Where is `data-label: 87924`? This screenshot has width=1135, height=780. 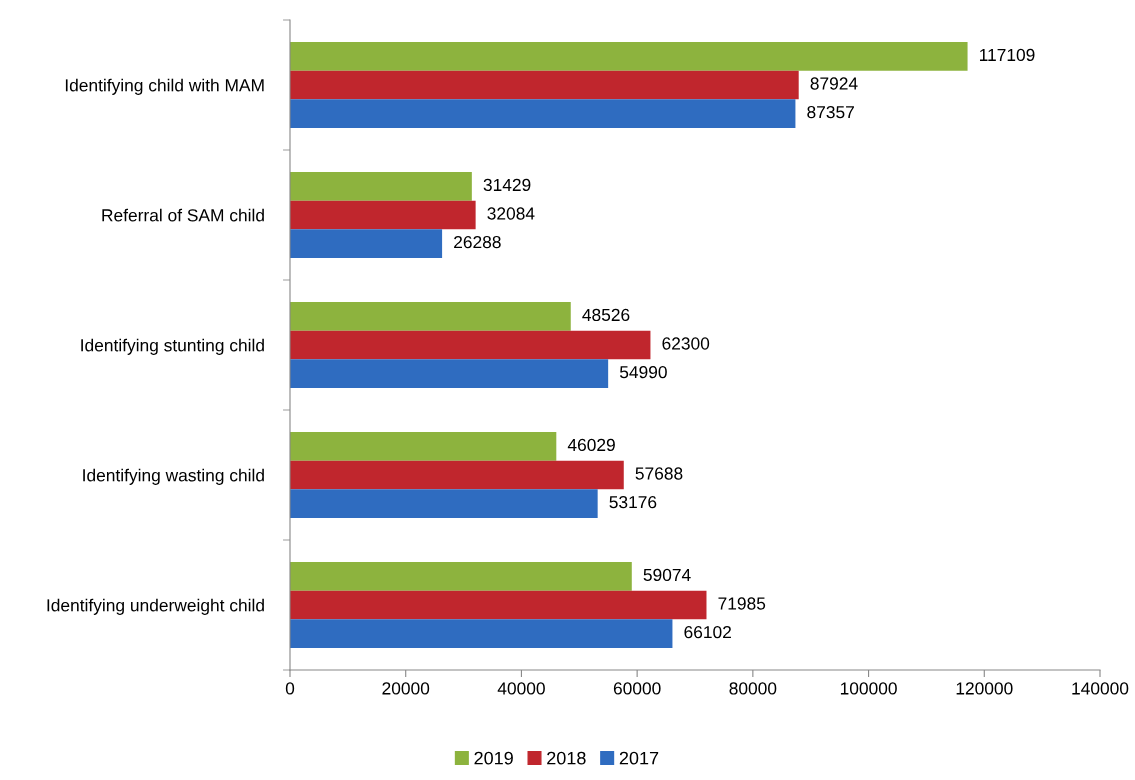 data-label: 87924 is located at coordinates (834, 83).